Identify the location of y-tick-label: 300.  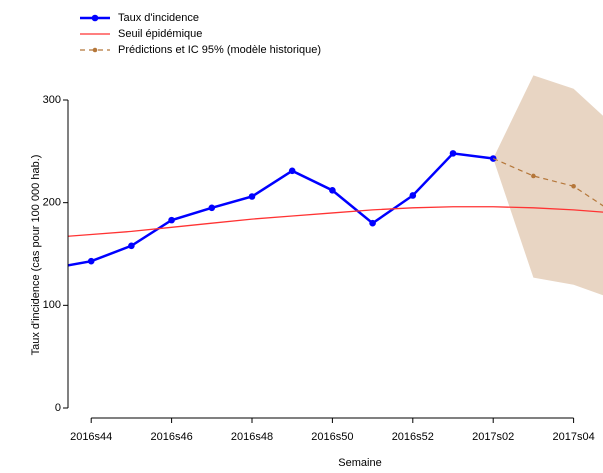
(52, 100).